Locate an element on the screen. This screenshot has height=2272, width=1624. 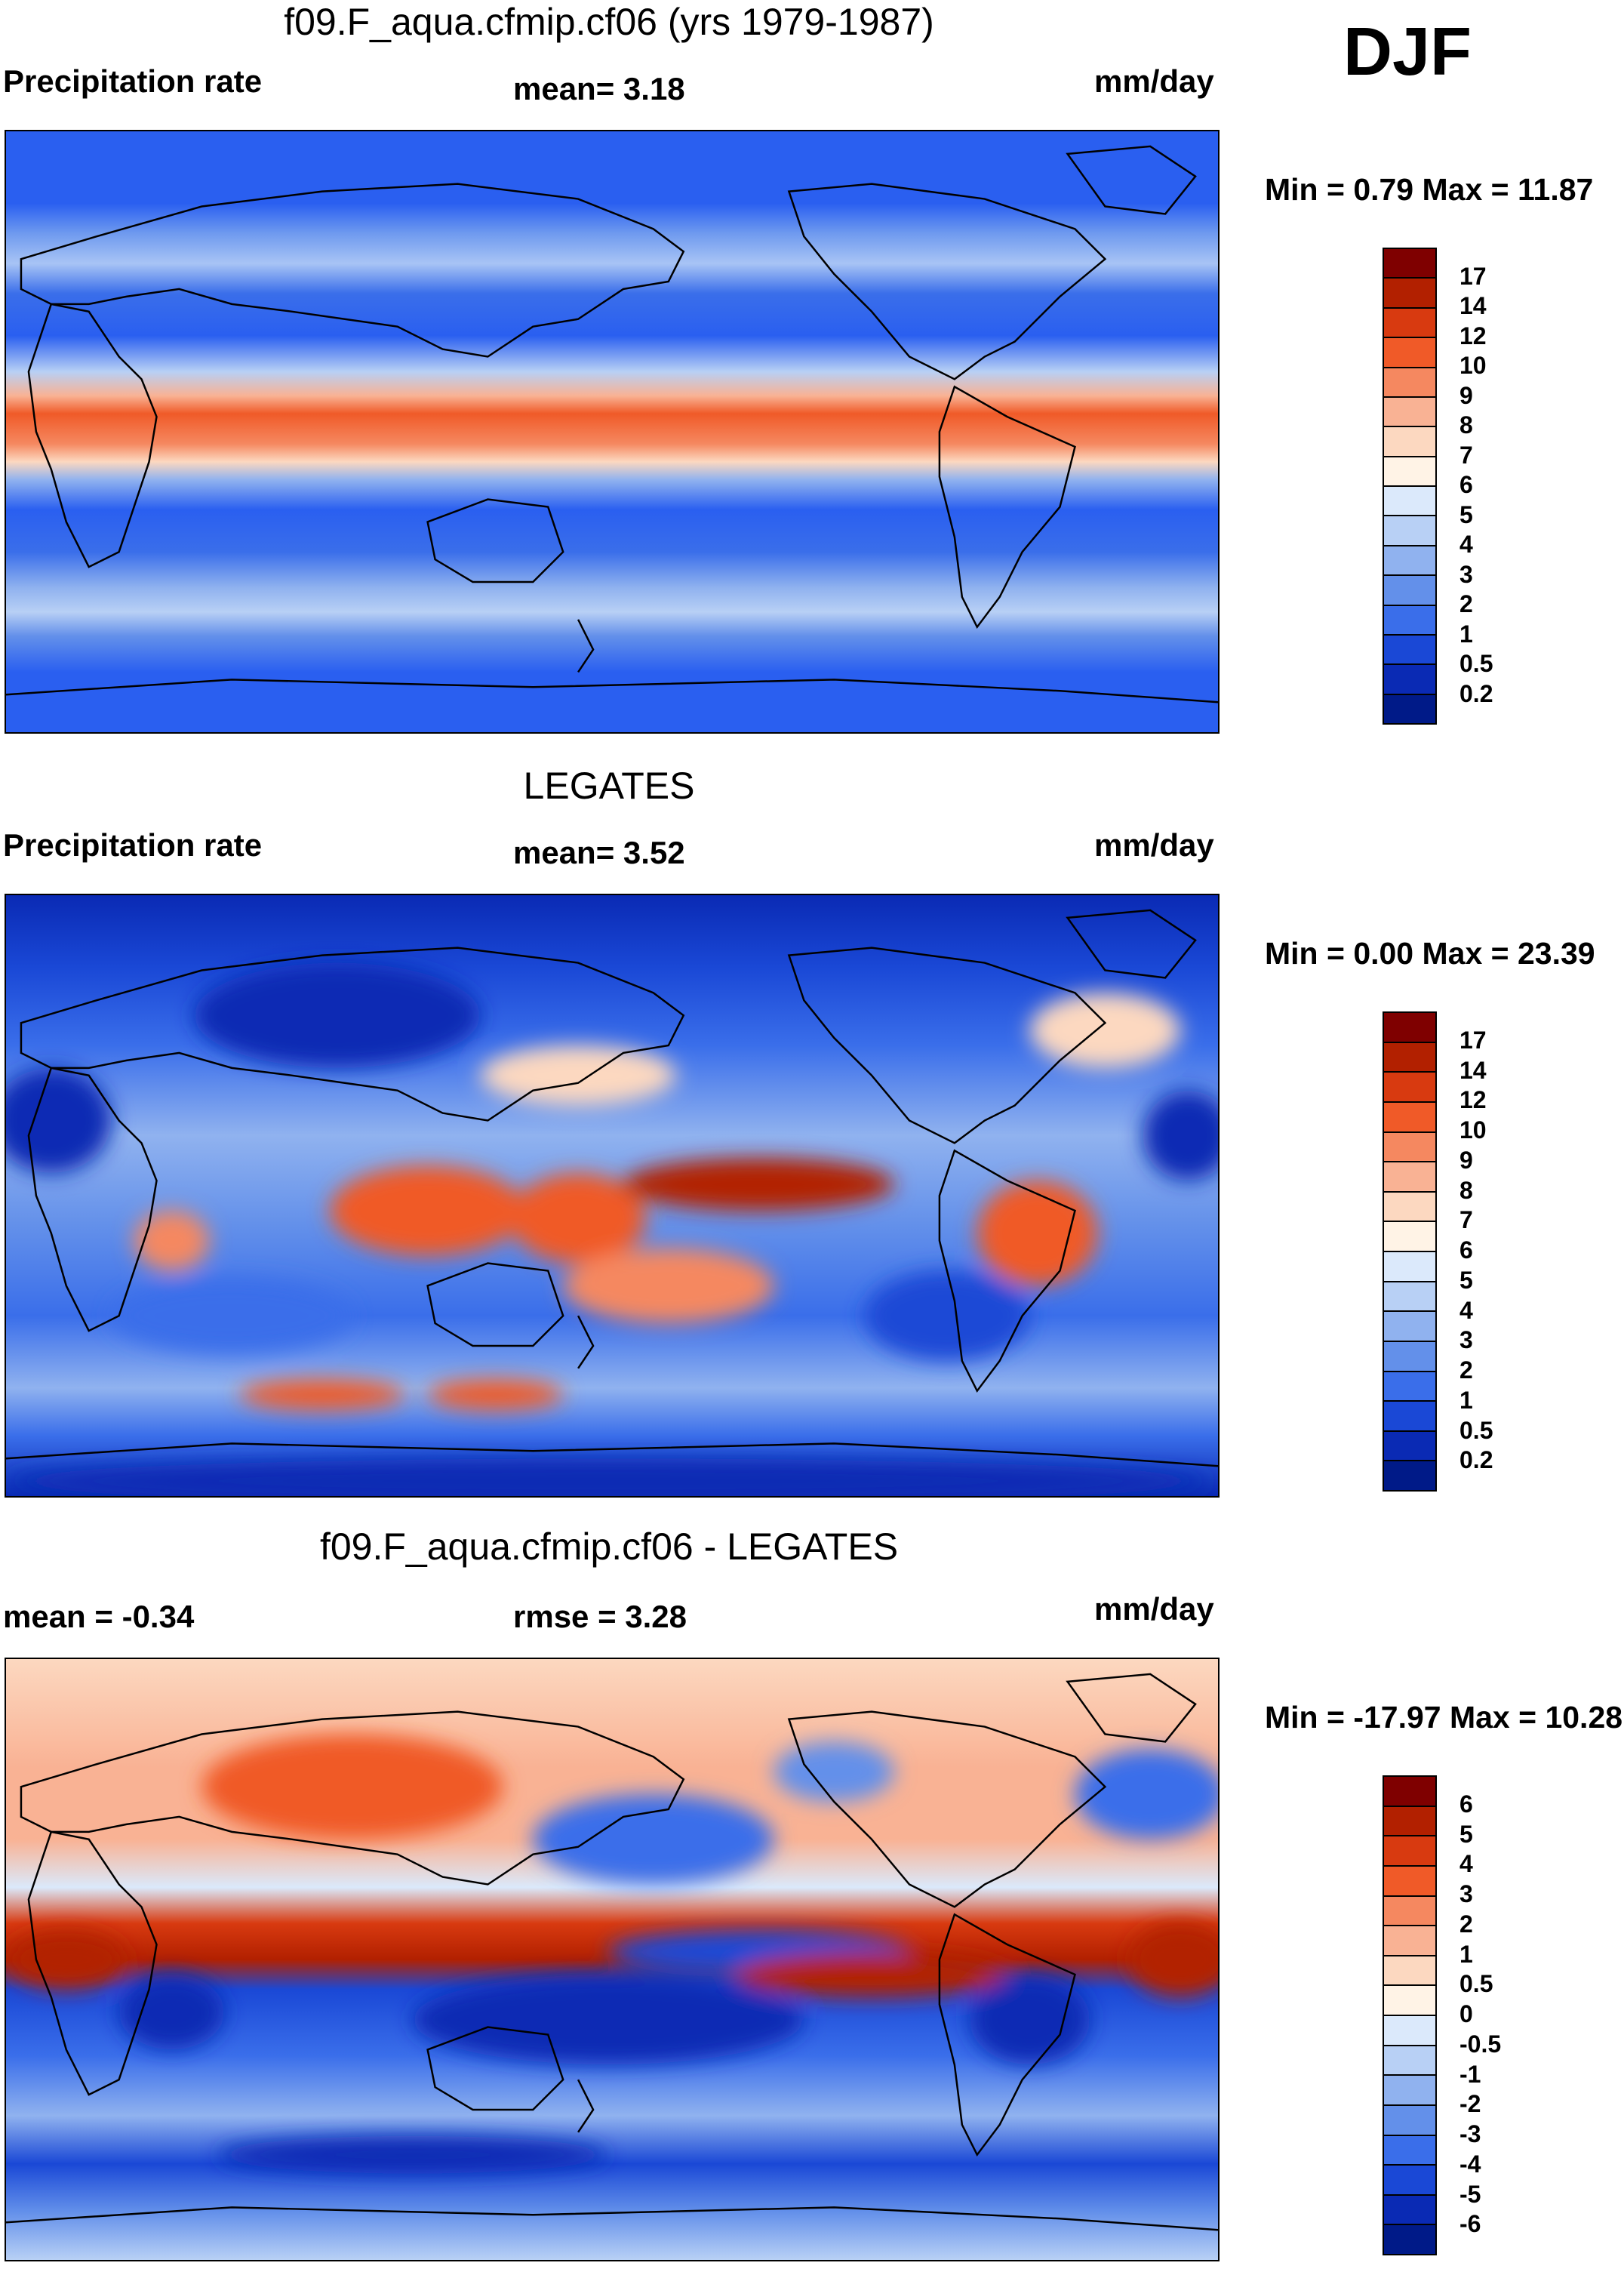
panel-1-colorbar-tick: 1 is located at coordinates (1466, 634).